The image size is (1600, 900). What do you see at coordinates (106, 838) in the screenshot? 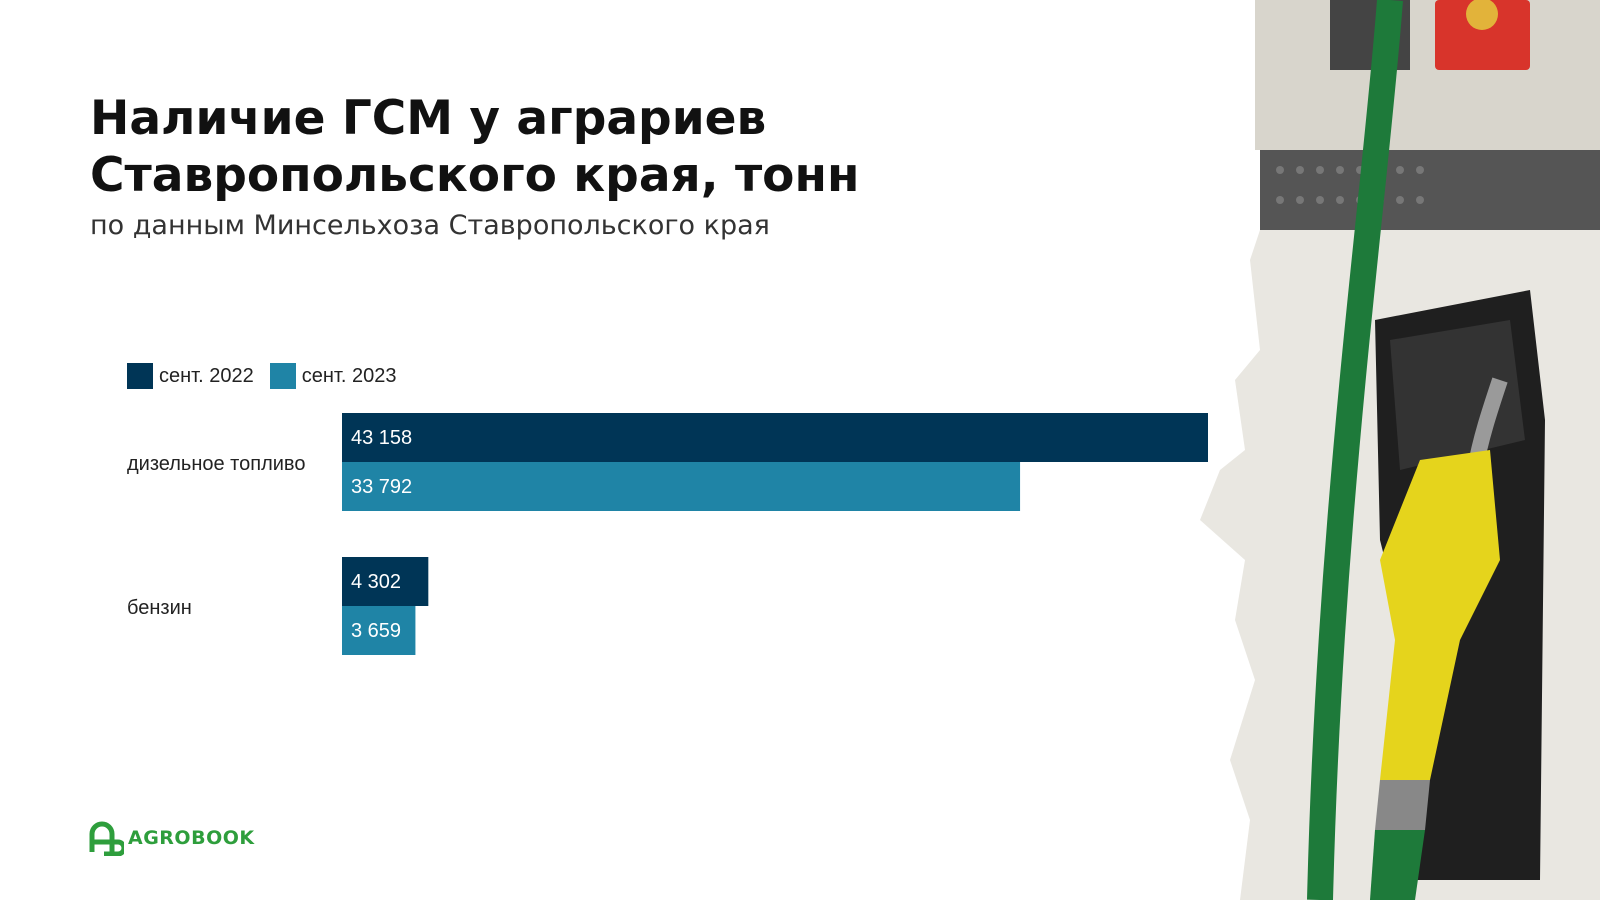
I see `agrobook-logo-icon` at bounding box center [106, 838].